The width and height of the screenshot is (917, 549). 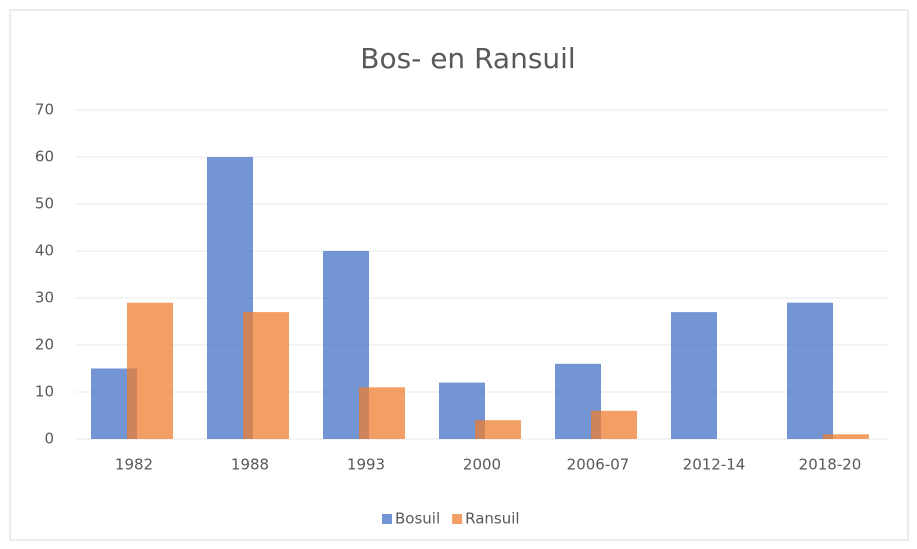 I want to click on y-tick-label: 30, so click(x=44, y=298).